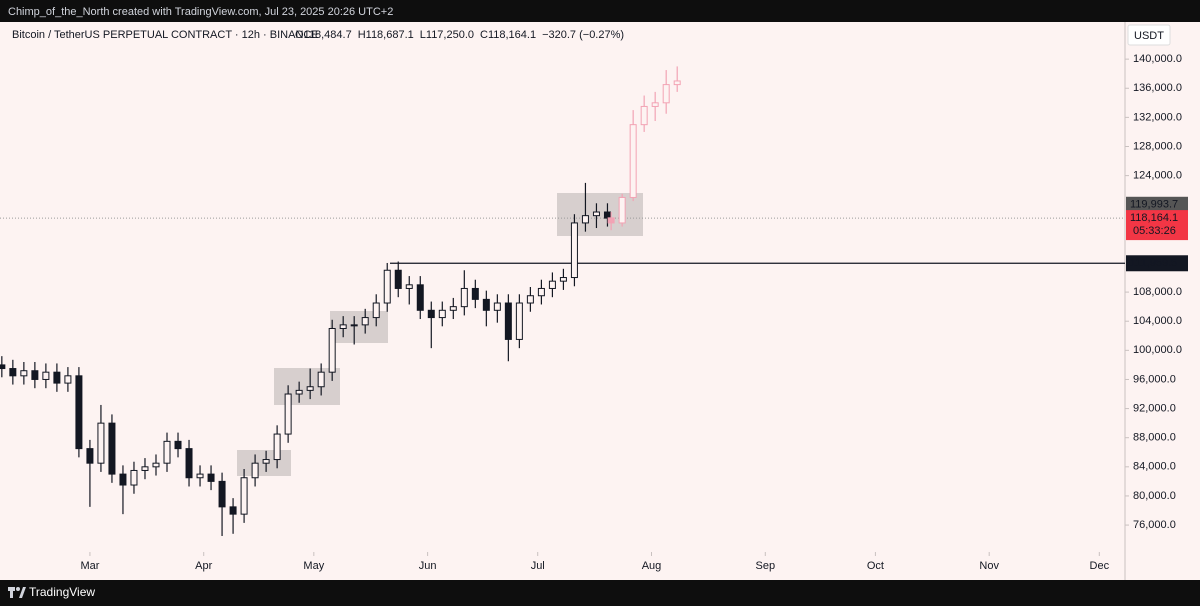 Image resolution: width=1200 pixels, height=606 pixels. Describe the element at coordinates (1100, 566) in the screenshot. I see `x-tick-label: Dec` at that location.